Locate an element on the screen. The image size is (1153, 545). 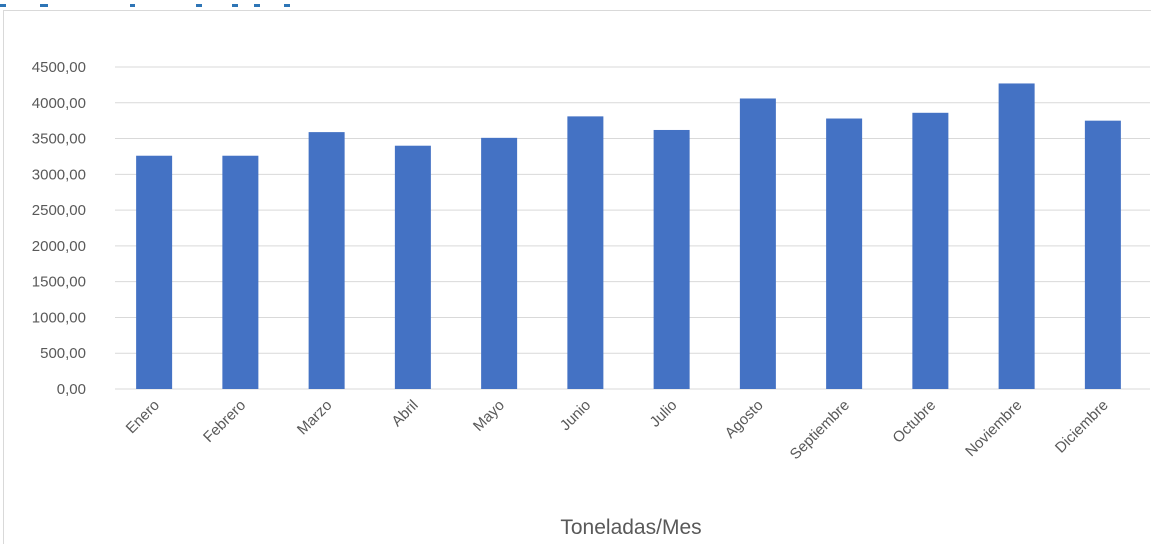
bar-diciembre is located at coordinates (1102, 255).